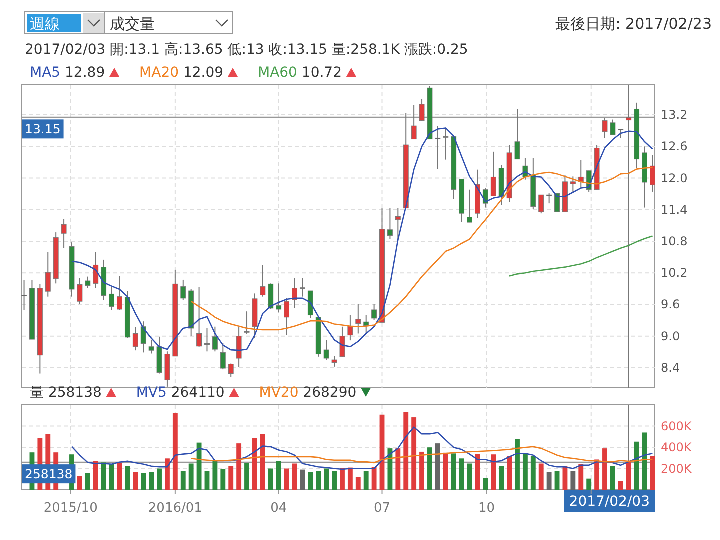  What do you see at coordinates (73, 393) in the screenshot?
I see `annotation: 258138` at bounding box center [73, 393].